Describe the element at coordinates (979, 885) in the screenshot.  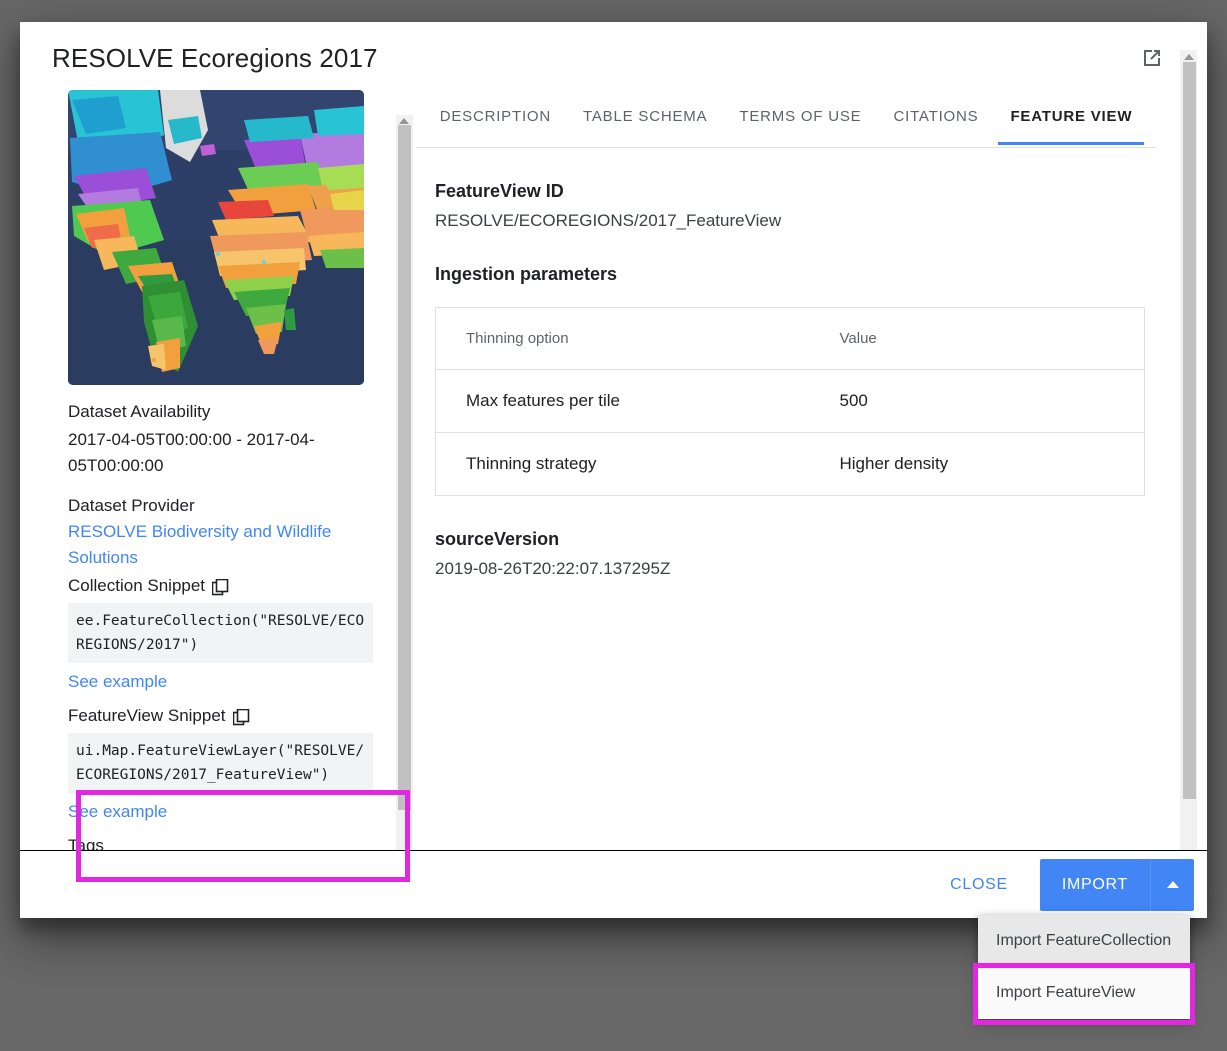
I see `close-button: CLOSE` at that location.